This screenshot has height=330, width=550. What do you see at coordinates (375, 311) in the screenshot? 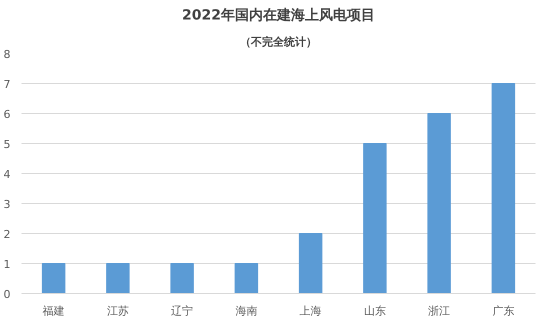
I see `x-tick-label: 山东` at bounding box center [375, 311].